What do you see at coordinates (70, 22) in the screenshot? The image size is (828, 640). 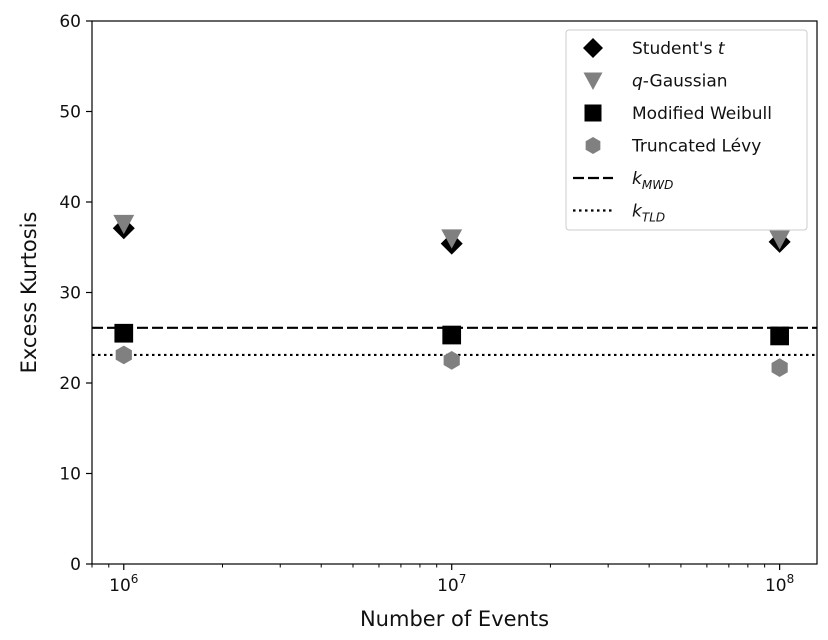 I see `y-tick-label: 60` at bounding box center [70, 22].